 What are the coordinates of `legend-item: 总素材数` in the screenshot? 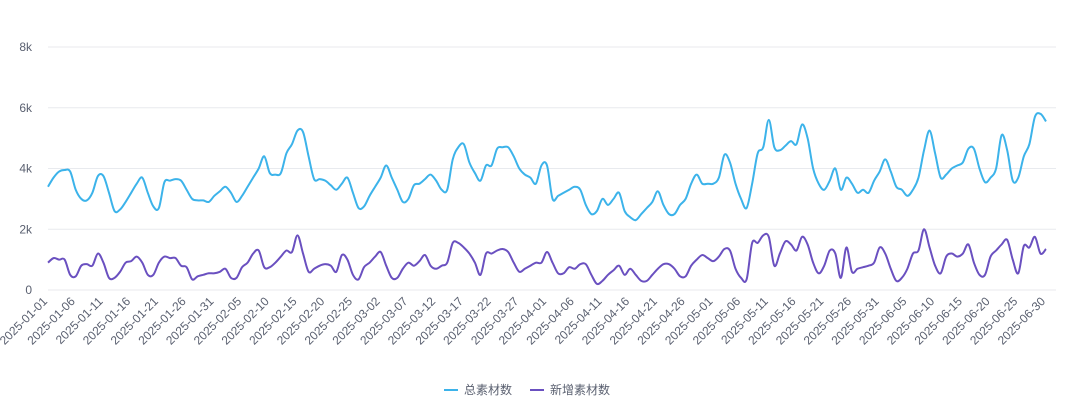 It's located at (478, 389).